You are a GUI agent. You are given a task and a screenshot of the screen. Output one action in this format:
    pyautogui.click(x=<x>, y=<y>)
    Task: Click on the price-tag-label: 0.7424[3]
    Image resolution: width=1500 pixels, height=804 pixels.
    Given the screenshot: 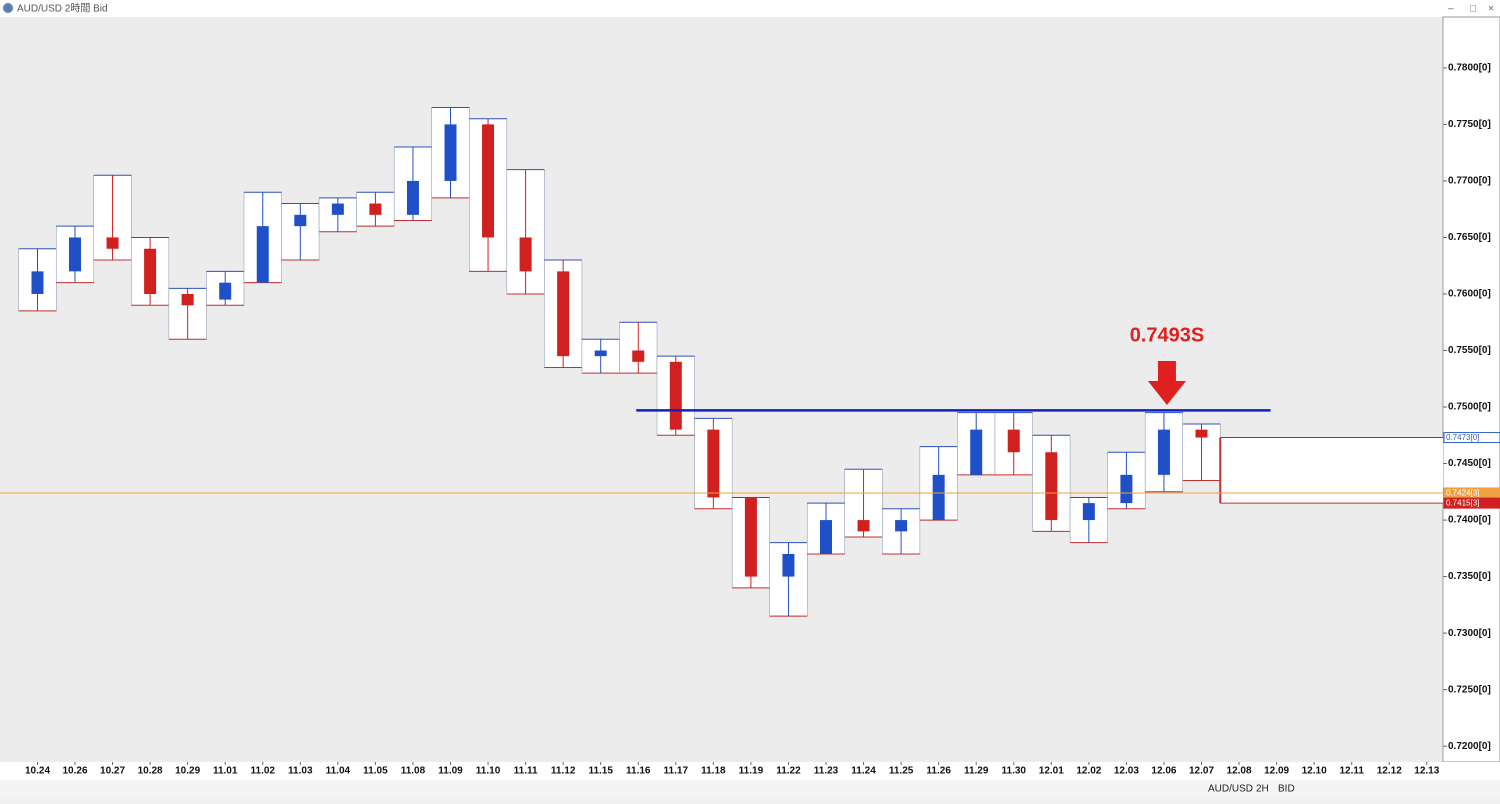 What is the action you would take?
    pyautogui.click(x=1462, y=493)
    